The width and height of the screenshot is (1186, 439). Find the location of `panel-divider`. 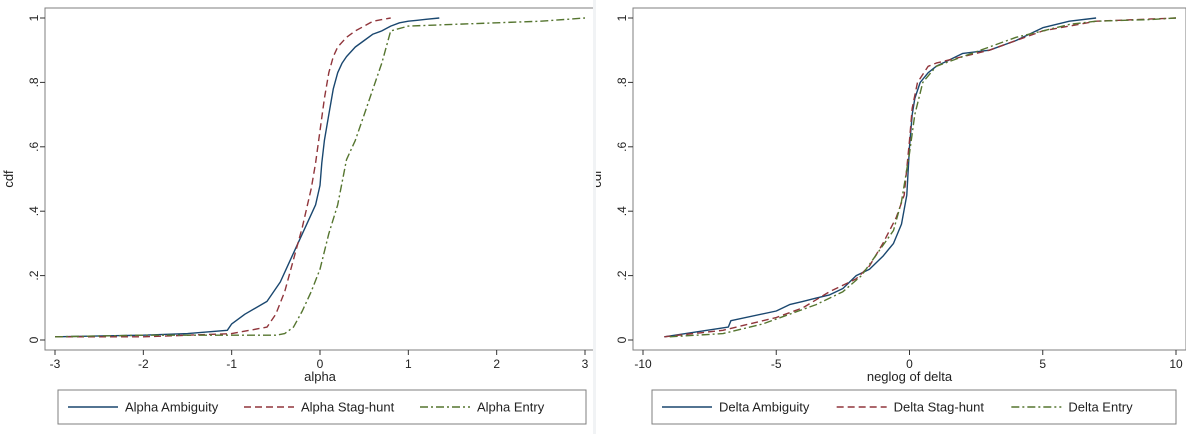

panel-divider is located at coordinates (594, 217).